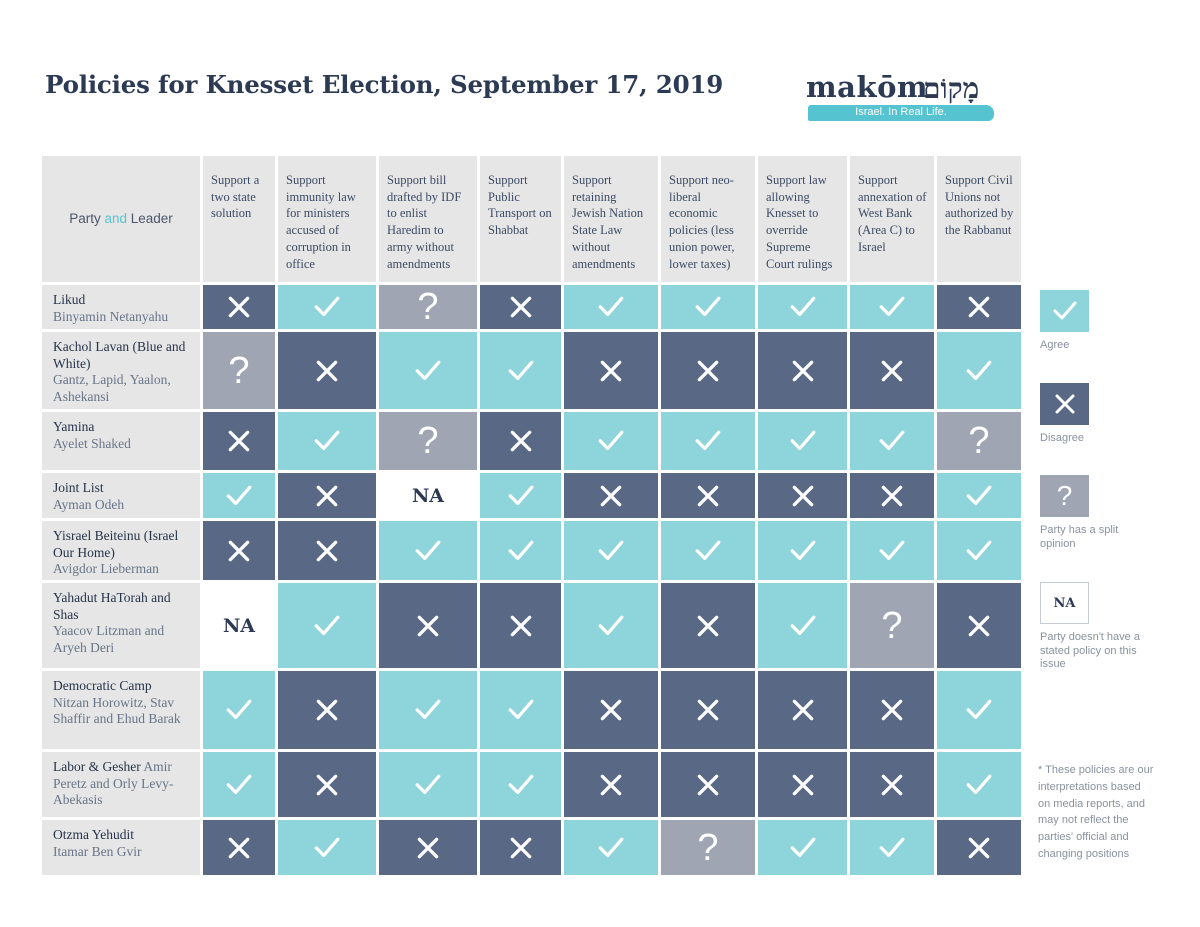 The height and width of the screenshot is (927, 1200). I want to click on legend-split-swatch: ?, so click(1064, 496).